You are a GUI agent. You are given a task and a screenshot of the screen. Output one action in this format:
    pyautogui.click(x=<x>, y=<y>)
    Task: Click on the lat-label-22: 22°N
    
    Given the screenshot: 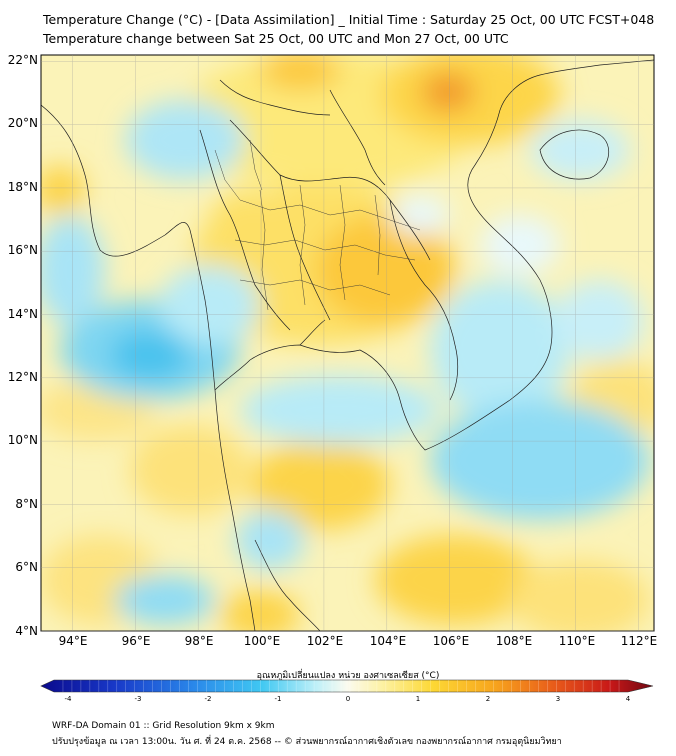 What is the action you would take?
    pyautogui.click(x=23, y=60)
    